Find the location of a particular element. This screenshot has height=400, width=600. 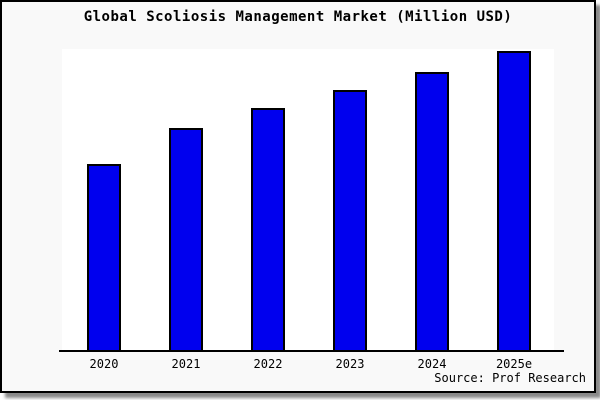

bar-2023 is located at coordinates (350, 221).